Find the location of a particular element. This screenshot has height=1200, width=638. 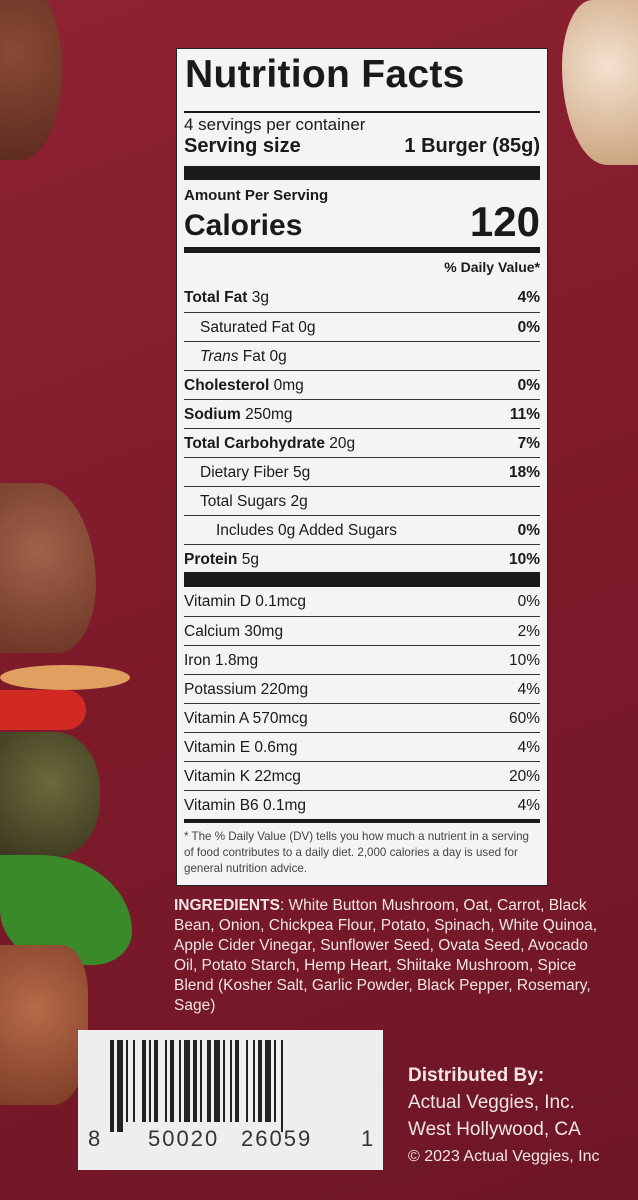

barcode-digits-left: 50020 is located at coordinates (184, 1138).